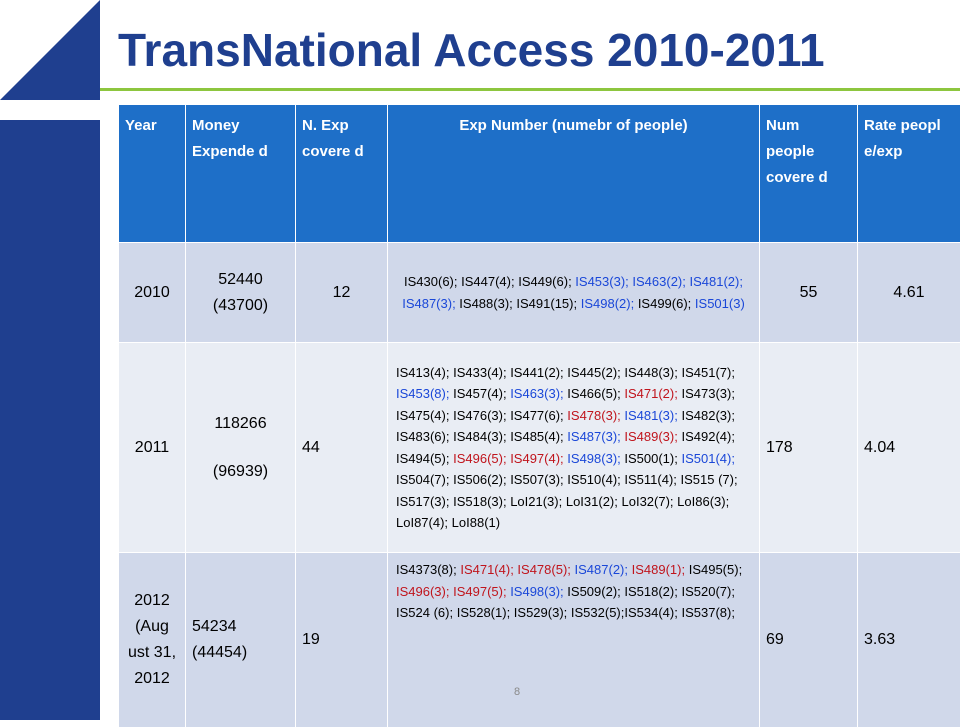 Image resolution: width=960 pixels, height=728 pixels. What do you see at coordinates (481, 479) in the screenshot?
I see `experiment-code: IS506(2);` at bounding box center [481, 479].